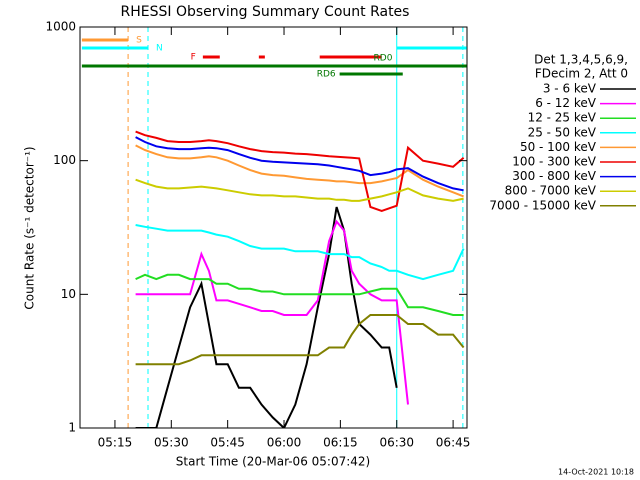  I want to click on x-tick-label: 06:30, so click(396, 443).